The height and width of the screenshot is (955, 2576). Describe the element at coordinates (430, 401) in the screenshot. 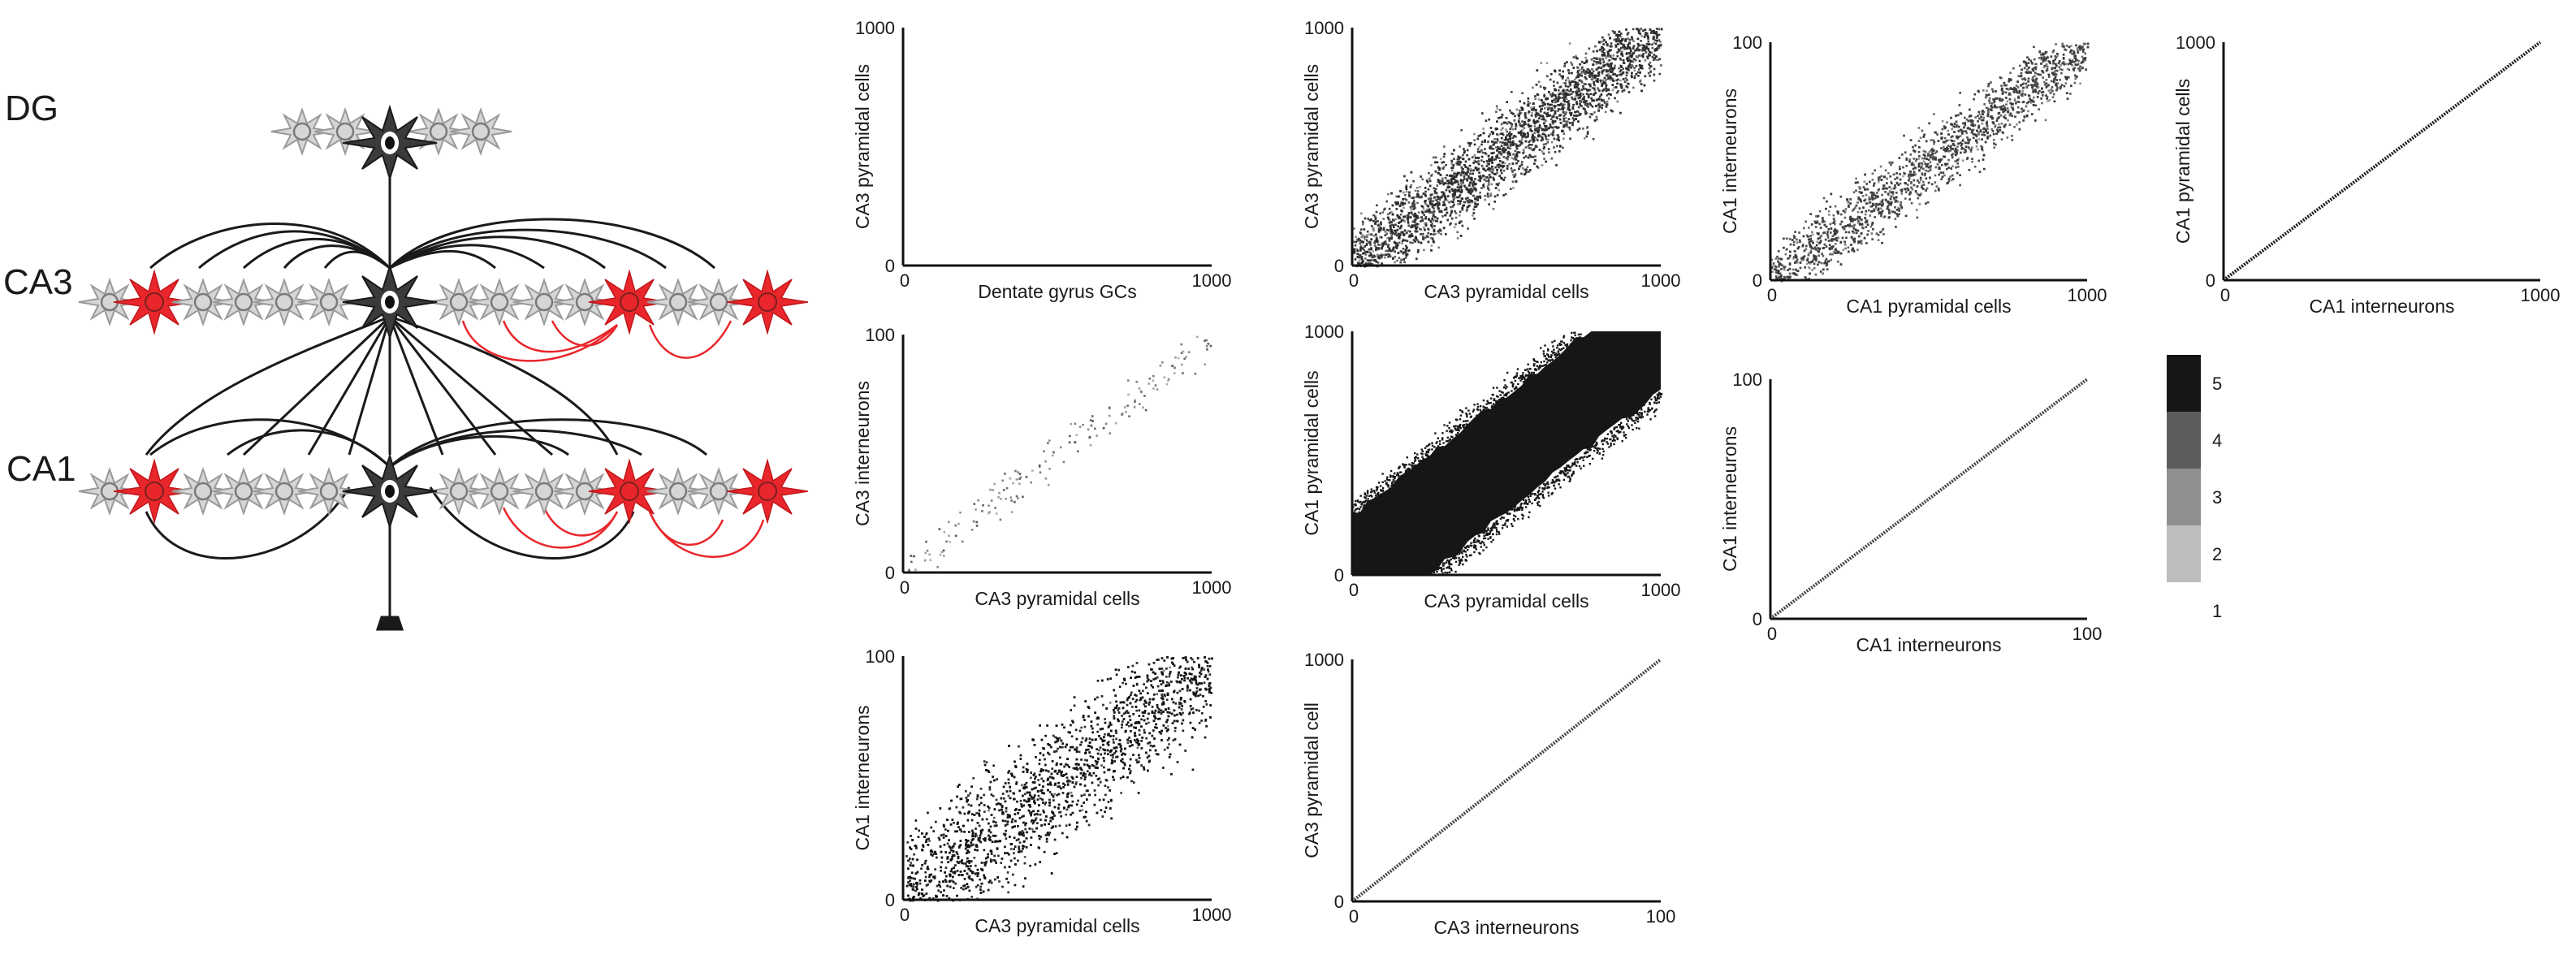

I see `excitatory-connections` at that location.